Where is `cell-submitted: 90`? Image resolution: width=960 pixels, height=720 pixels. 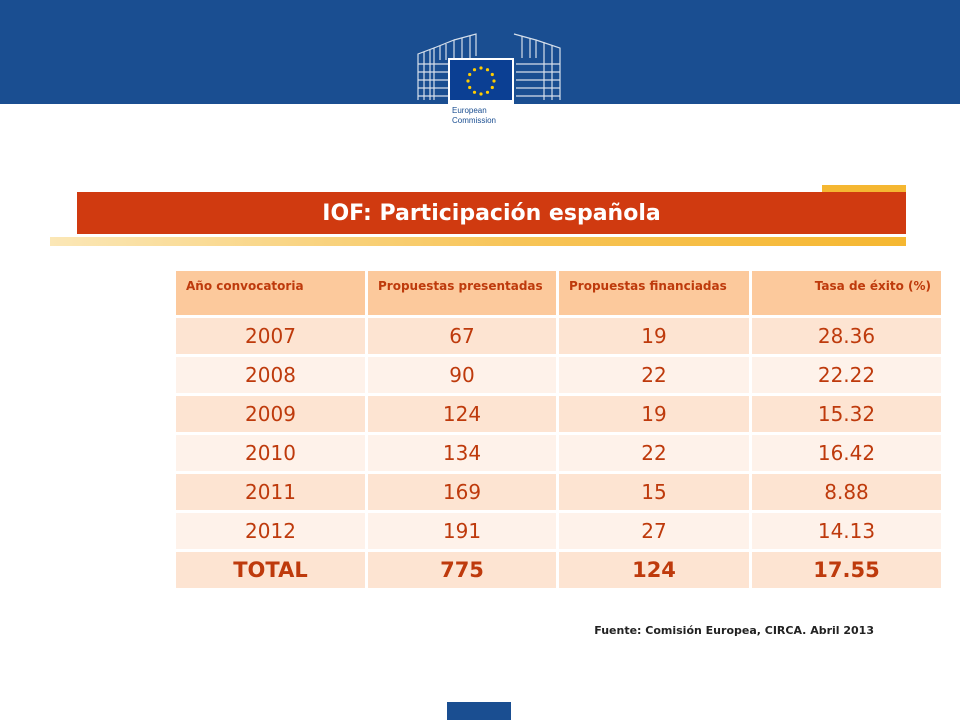
cell-submitted: 90 is located at coordinates (462, 375).